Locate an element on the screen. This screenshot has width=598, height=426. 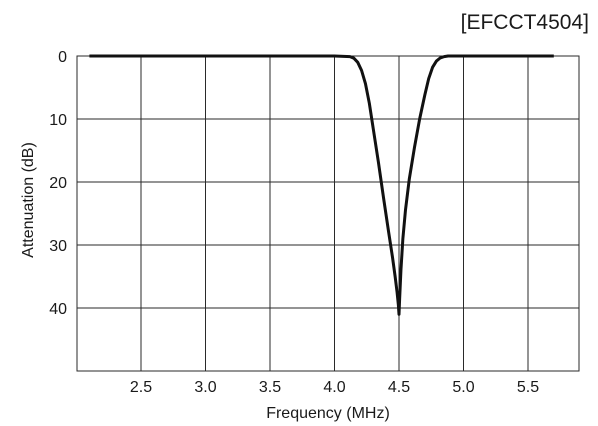
y-tick-label: 20 is located at coordinates (58, 183).